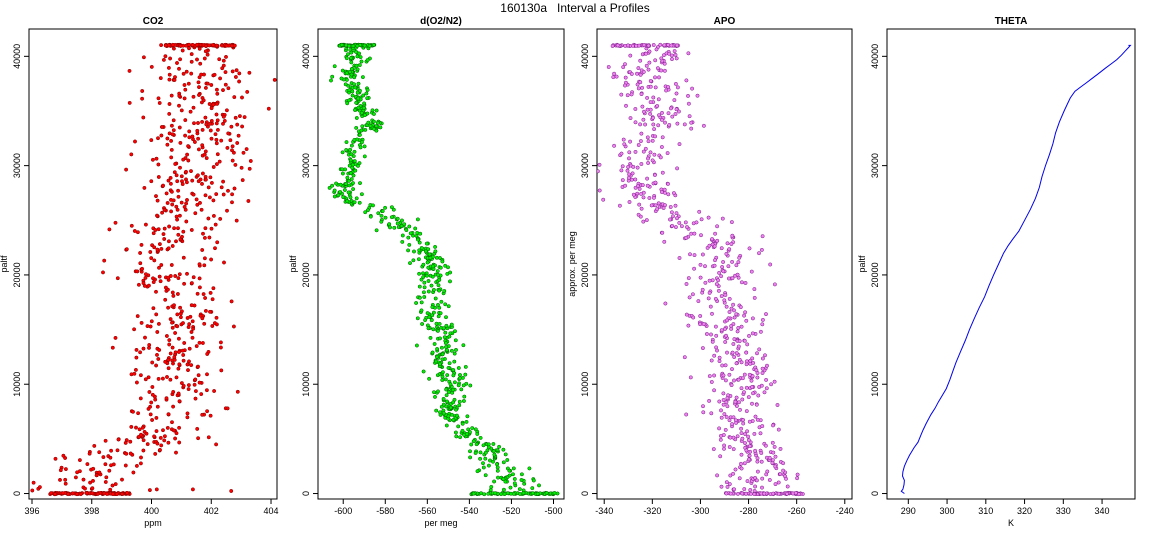  Describe the element at coordinates (585, 493) in the screenshot. I see `y-tick-label: 0` at that location.